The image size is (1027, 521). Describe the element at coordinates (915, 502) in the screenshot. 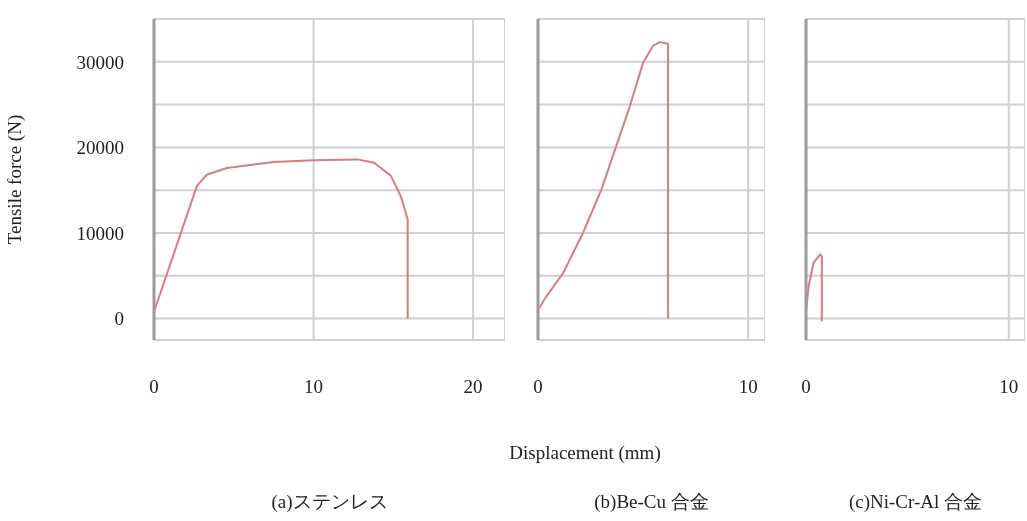

I see `text: (c)Ni-Cr-Al 合金` at that location.